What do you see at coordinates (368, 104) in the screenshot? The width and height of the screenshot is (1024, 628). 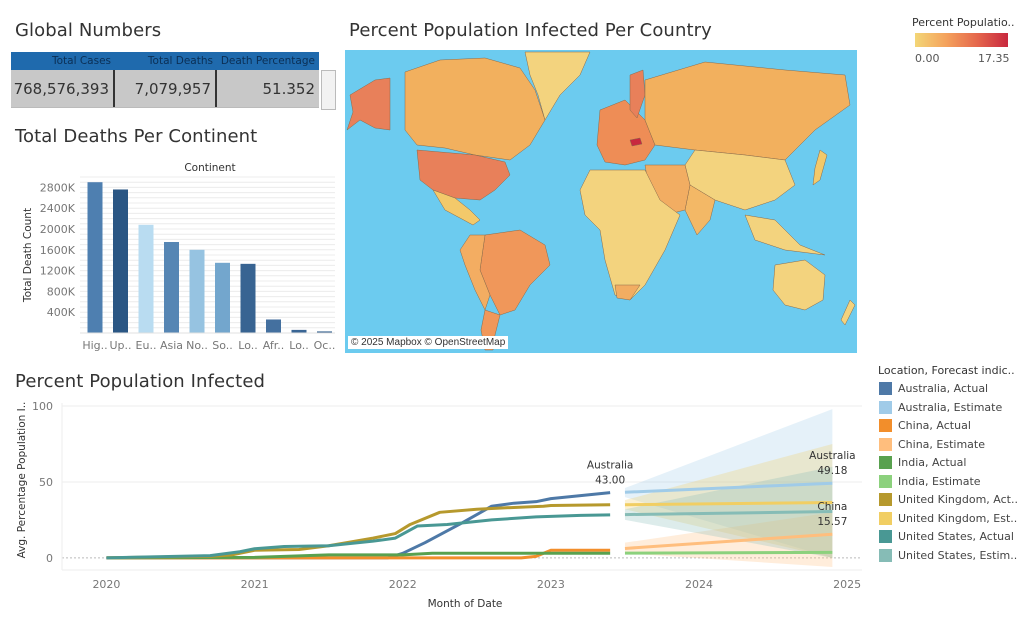 I see `country-alaska-usa` at bounding box center [368, 104].